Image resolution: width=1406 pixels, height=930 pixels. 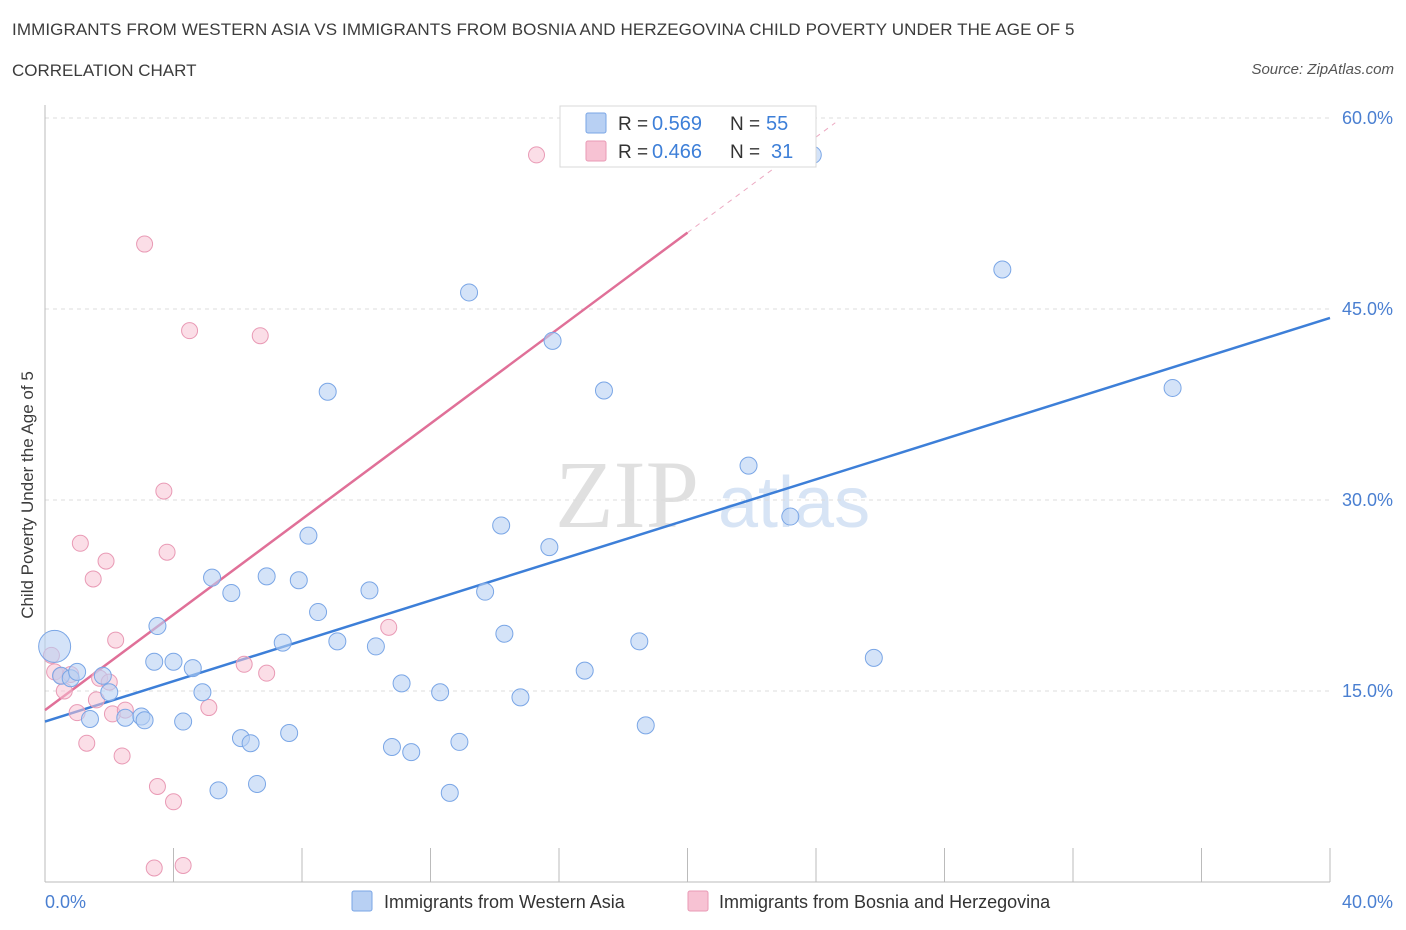 I want to click on x-tick-label-max: 40.0%, so click(x=1367, y=902).